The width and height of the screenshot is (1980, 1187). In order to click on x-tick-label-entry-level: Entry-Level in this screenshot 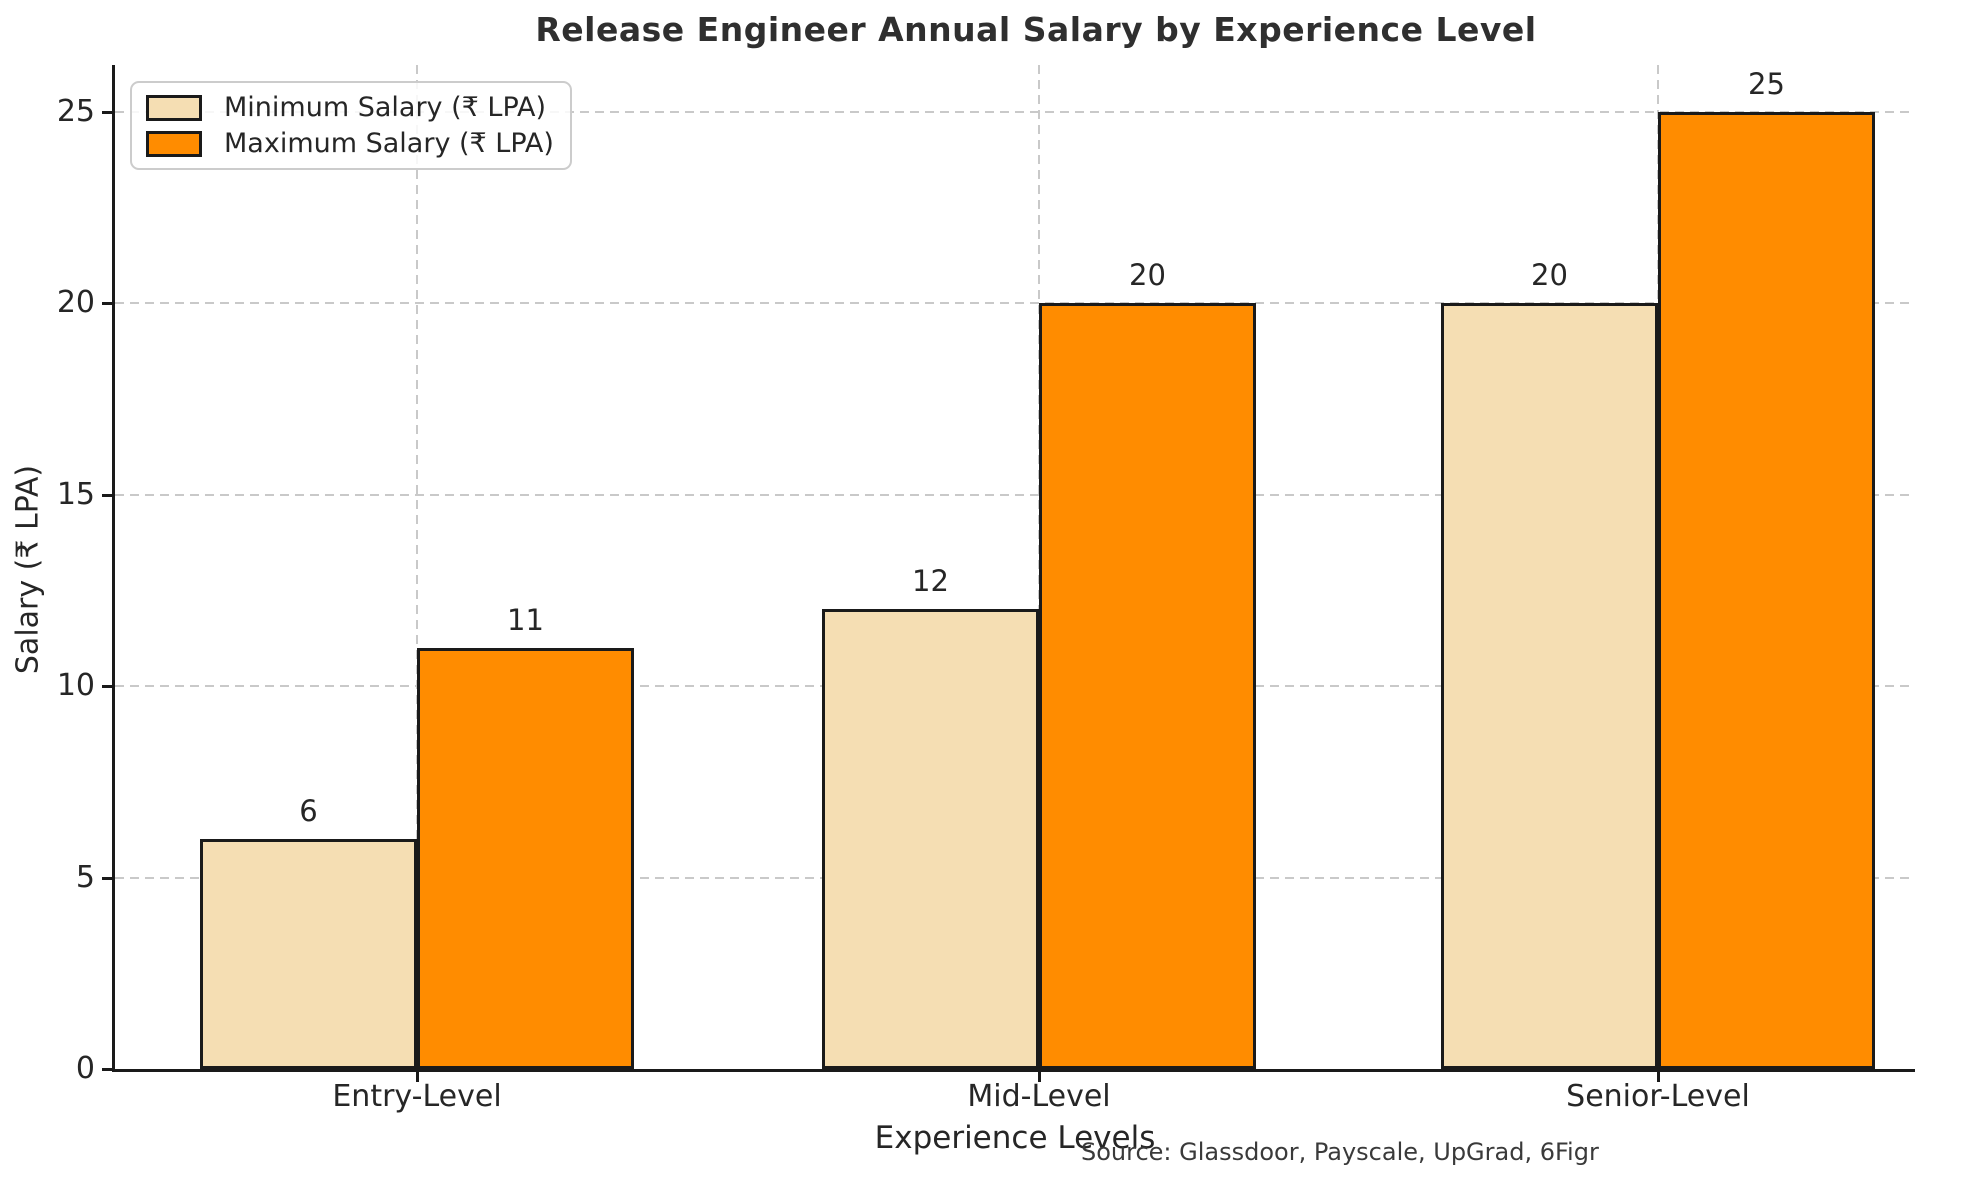, I will do `click(417, 1096)`.